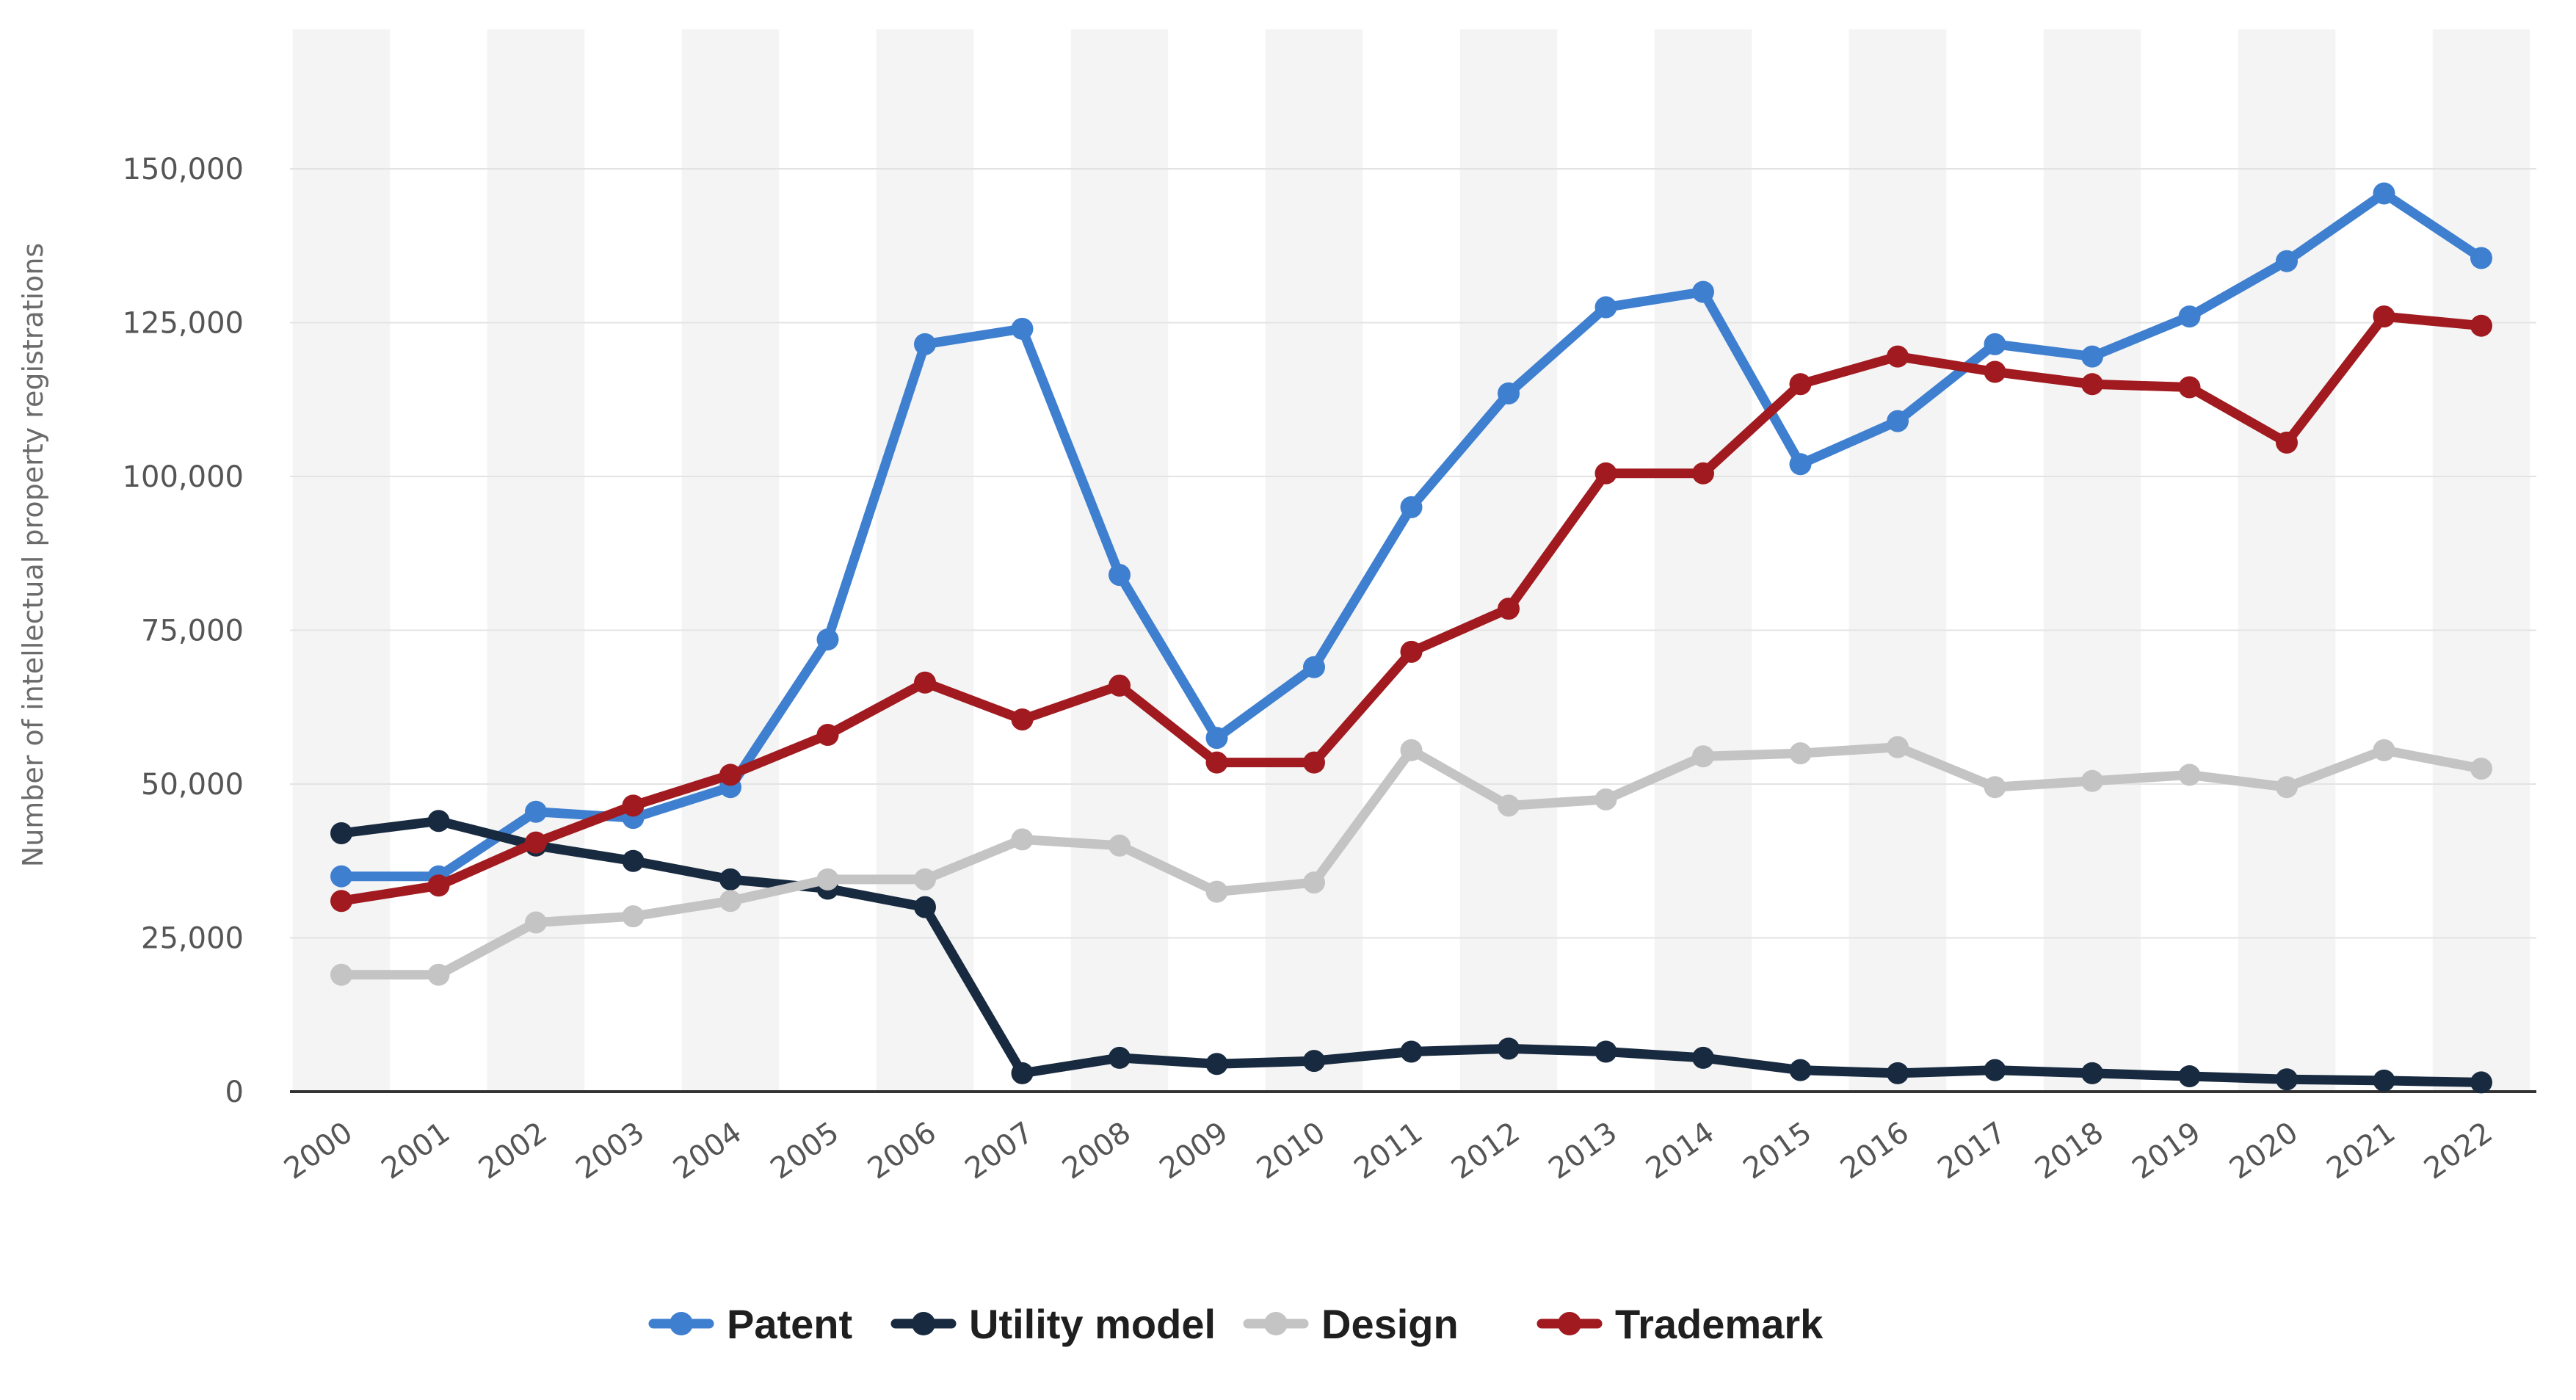 This screenshot has height=1400, width=2576. I want to click on series-design, so click(1411, 861).